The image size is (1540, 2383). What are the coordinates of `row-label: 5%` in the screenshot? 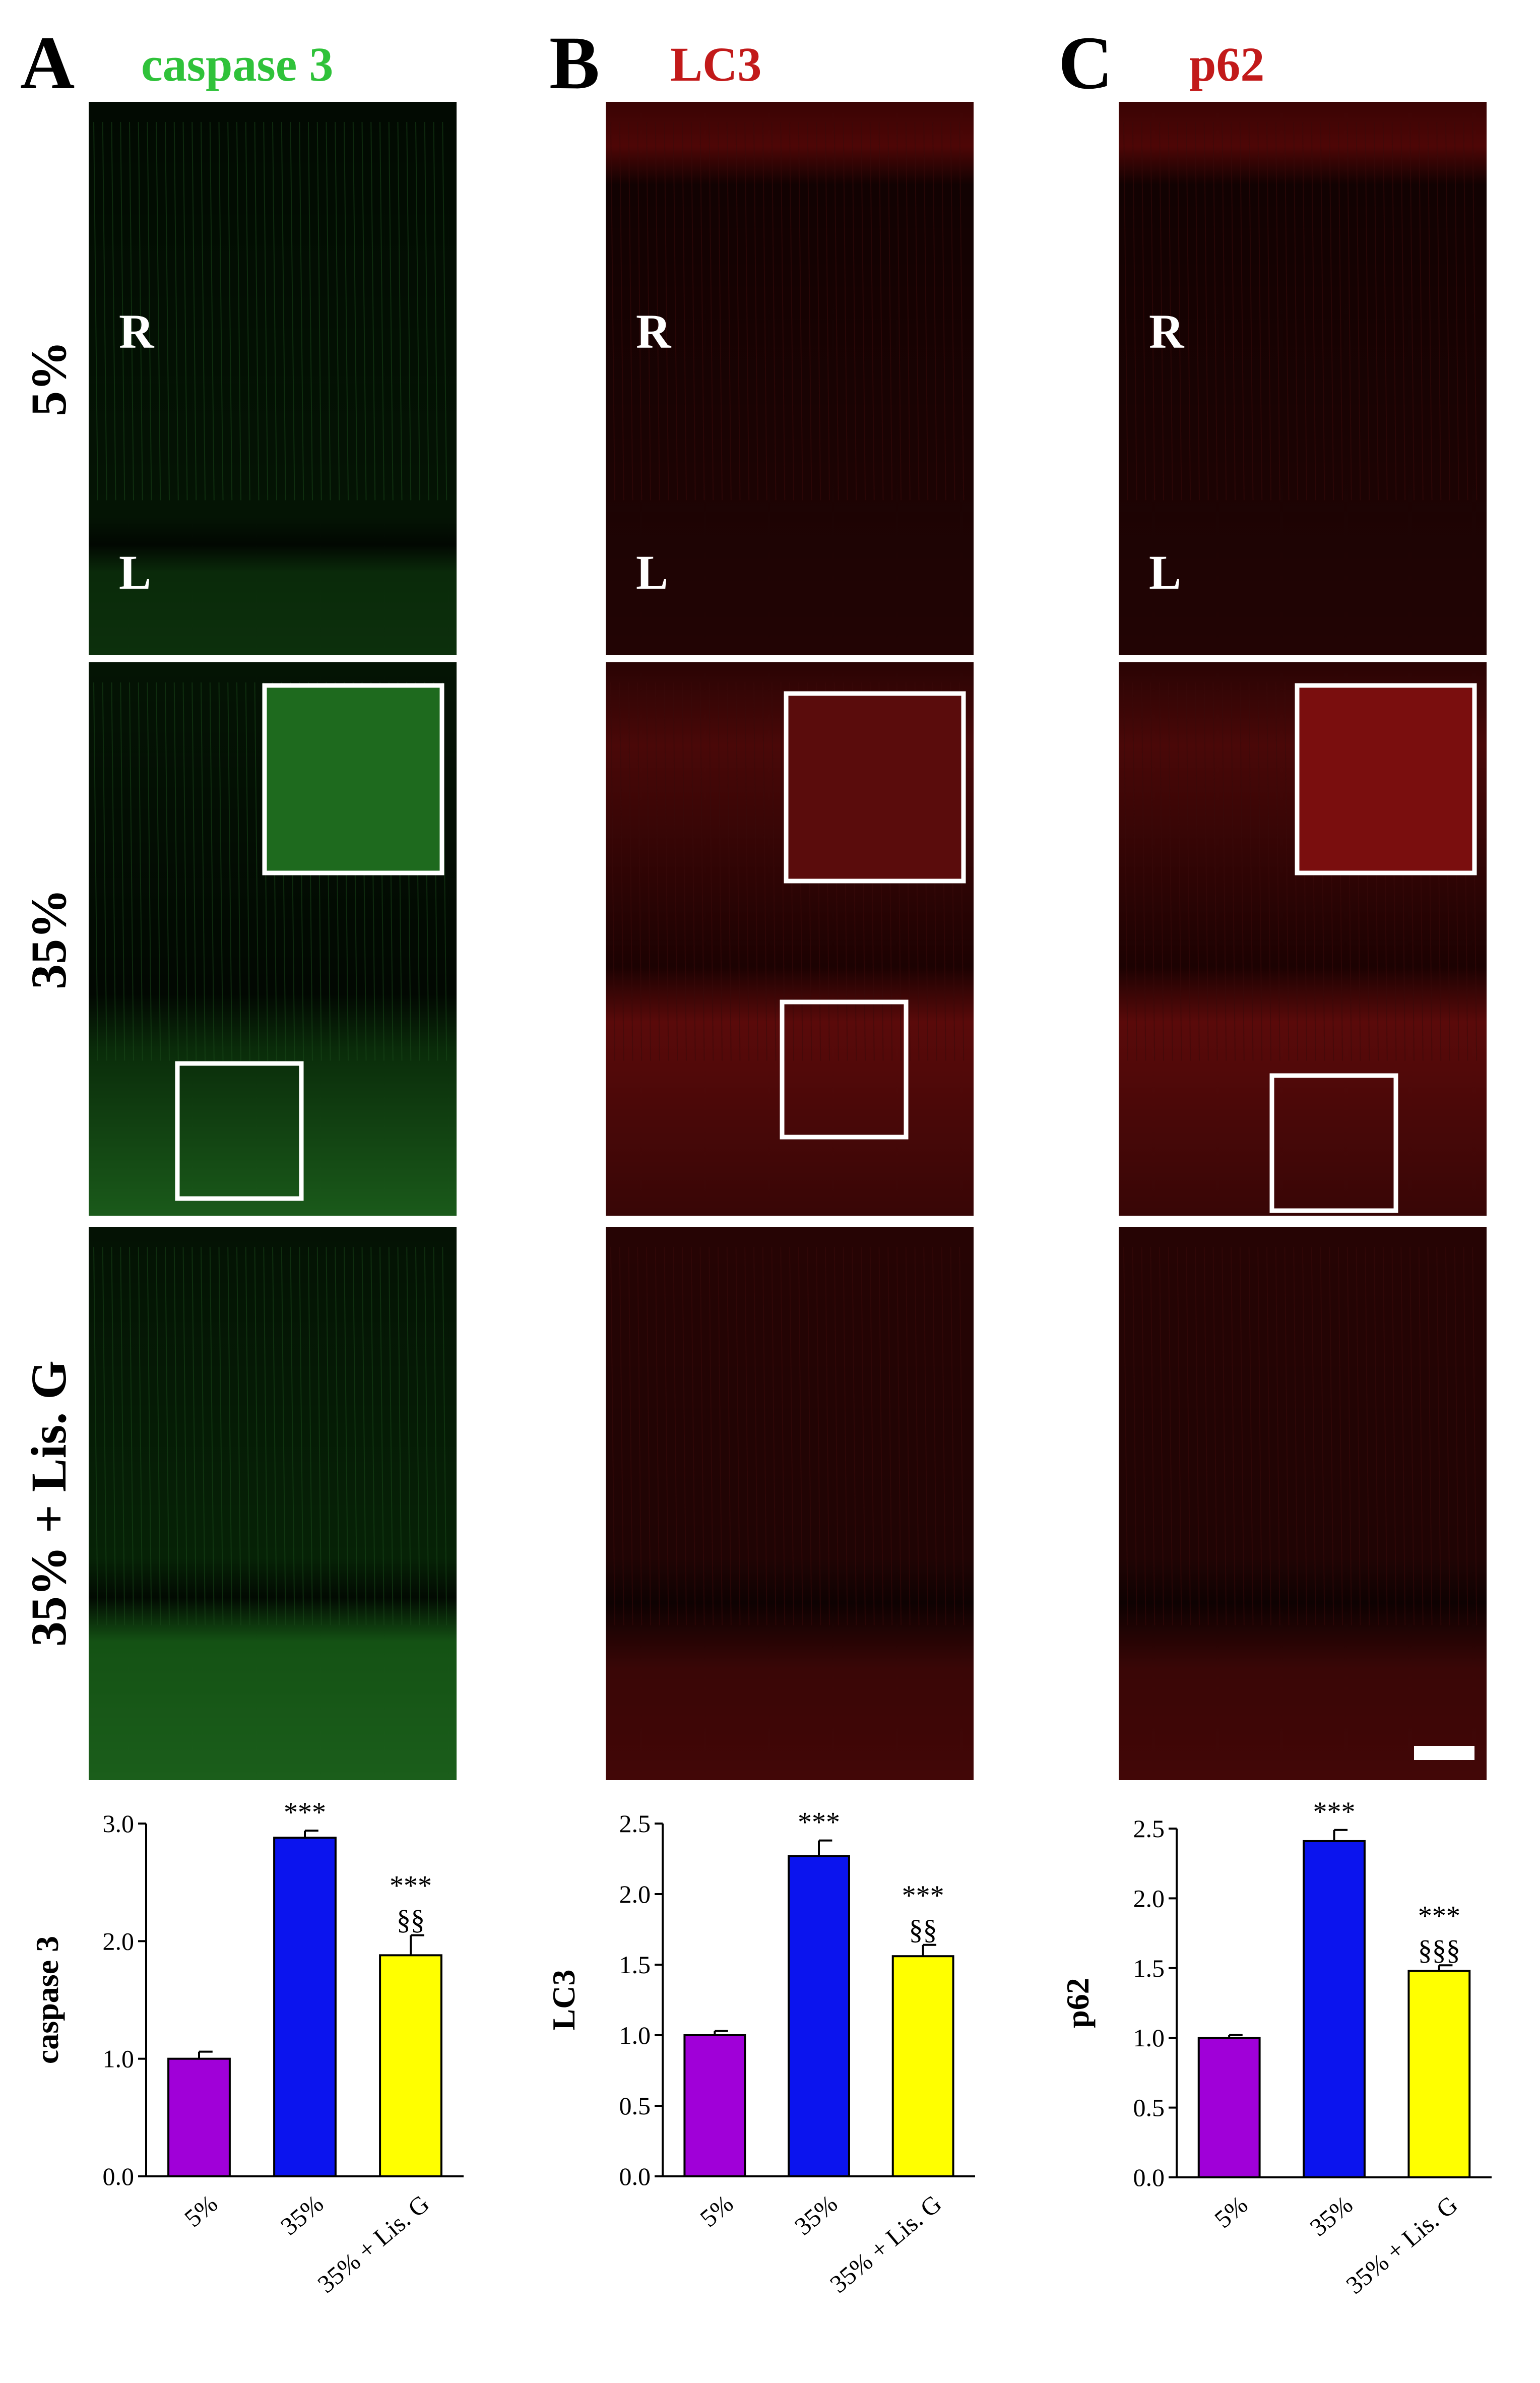 It's located at (49, 378).